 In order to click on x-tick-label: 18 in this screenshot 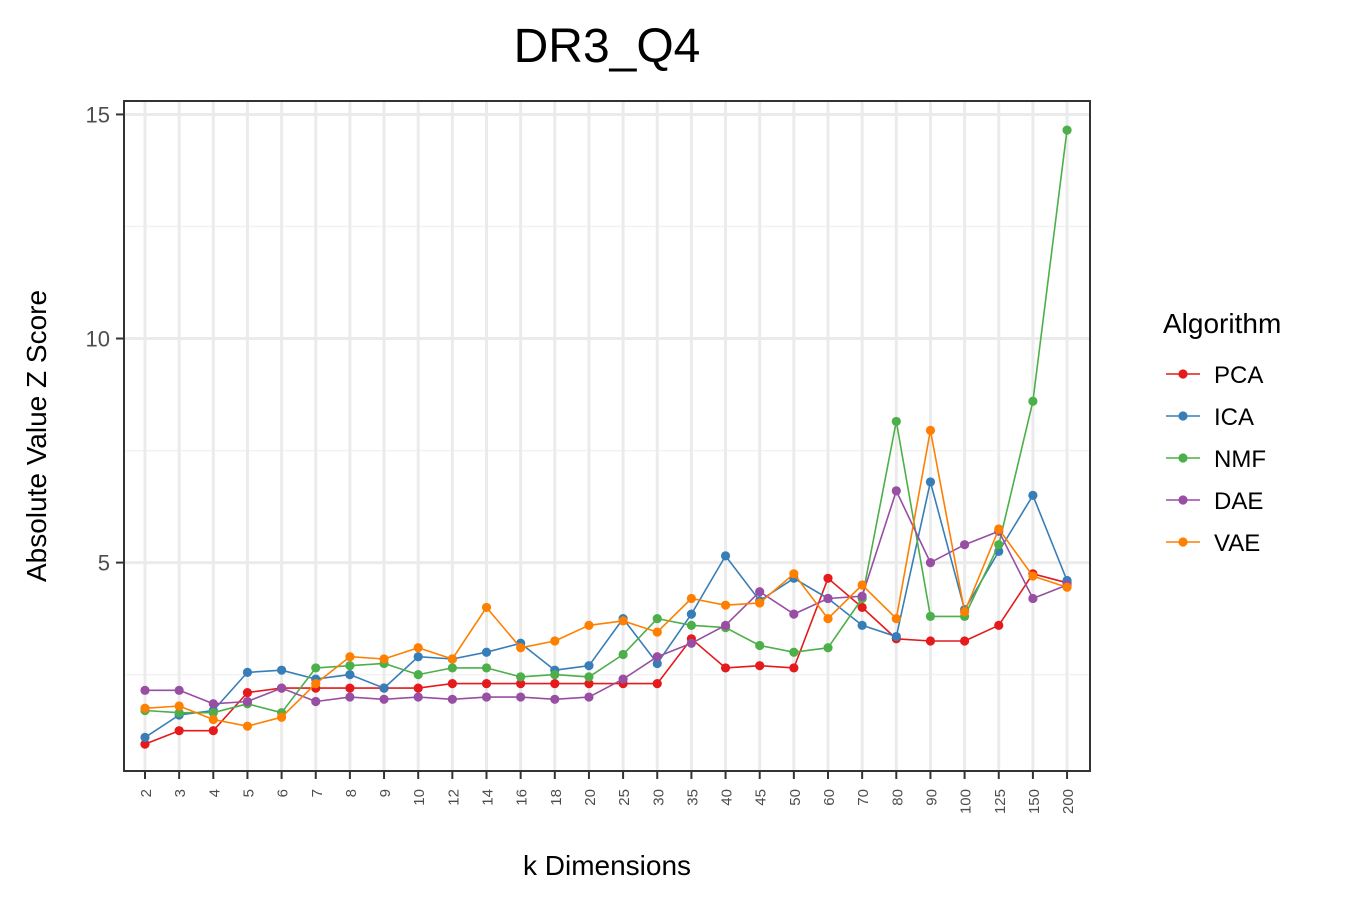, I will do `click(556, 797)`.